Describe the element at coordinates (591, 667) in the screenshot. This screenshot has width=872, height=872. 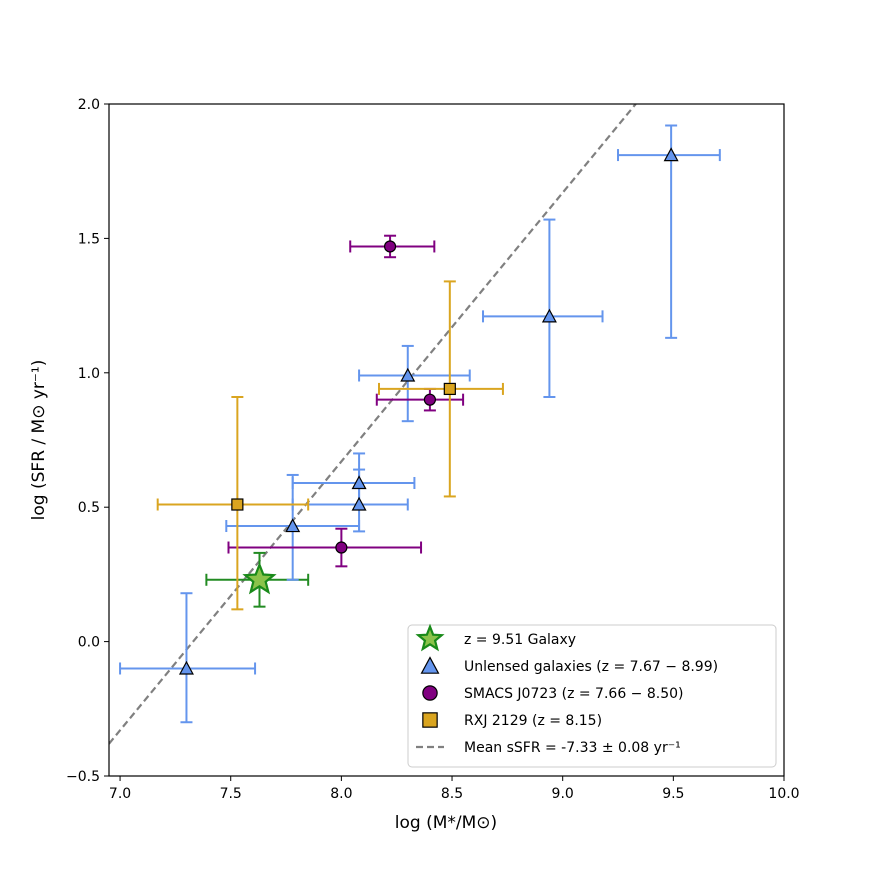
I see `legend-label: Unlensed galaxies (z = 7.67 − 8.99)` at that location.